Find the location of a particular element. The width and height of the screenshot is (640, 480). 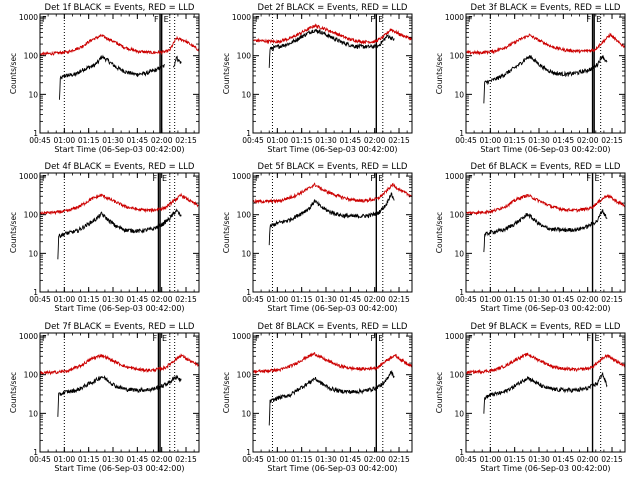

chart-title: Det 9f BLACK = Events, RED = LLD is located at coordinates (546, 327).